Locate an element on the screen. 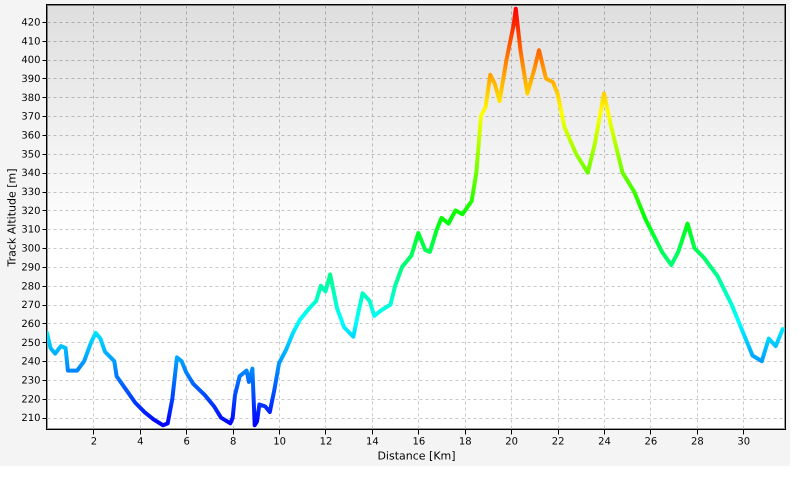 The image size is (800, 490). x-tick-label: 12 is located at coordinates (326, 442).